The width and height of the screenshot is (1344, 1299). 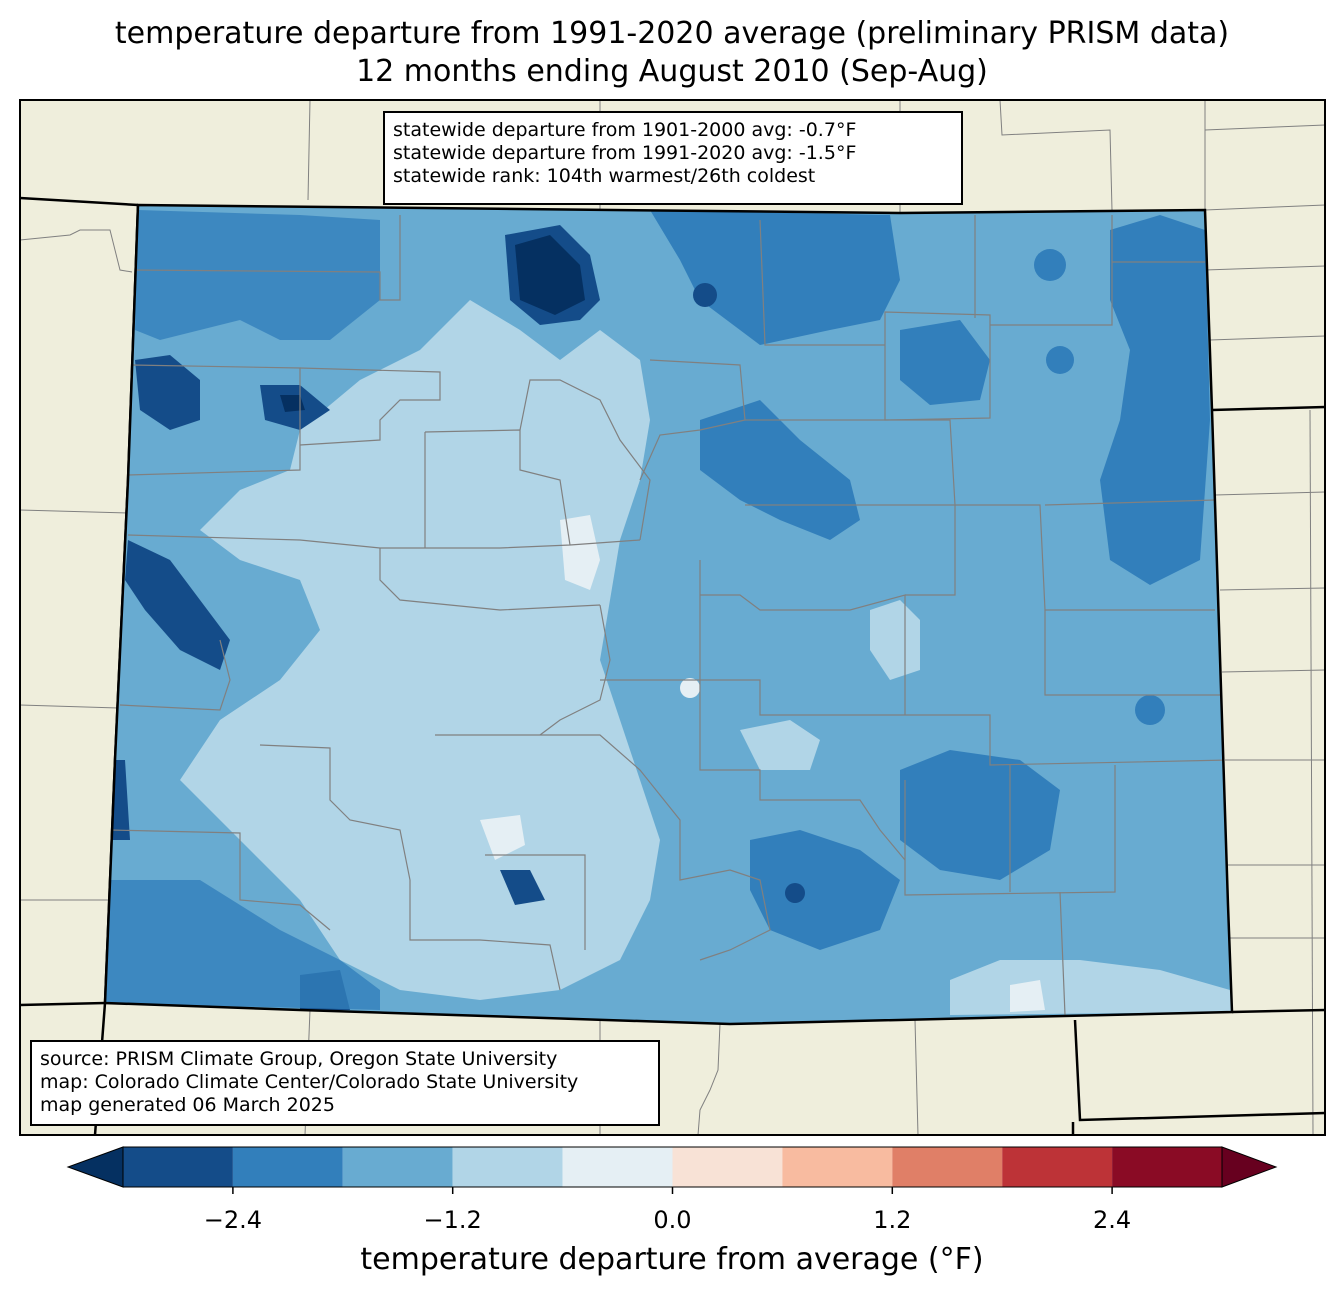 I want to click on colorbar-over-arrow, so click(x=1249, y=1167).